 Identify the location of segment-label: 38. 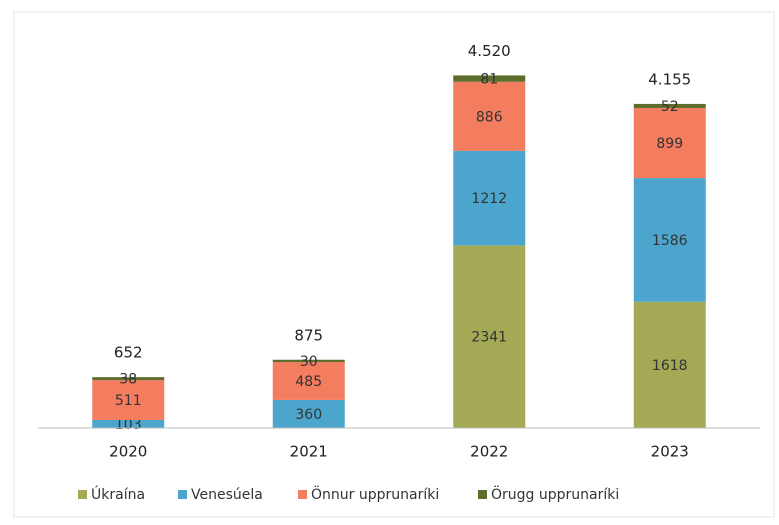
(128, 380).